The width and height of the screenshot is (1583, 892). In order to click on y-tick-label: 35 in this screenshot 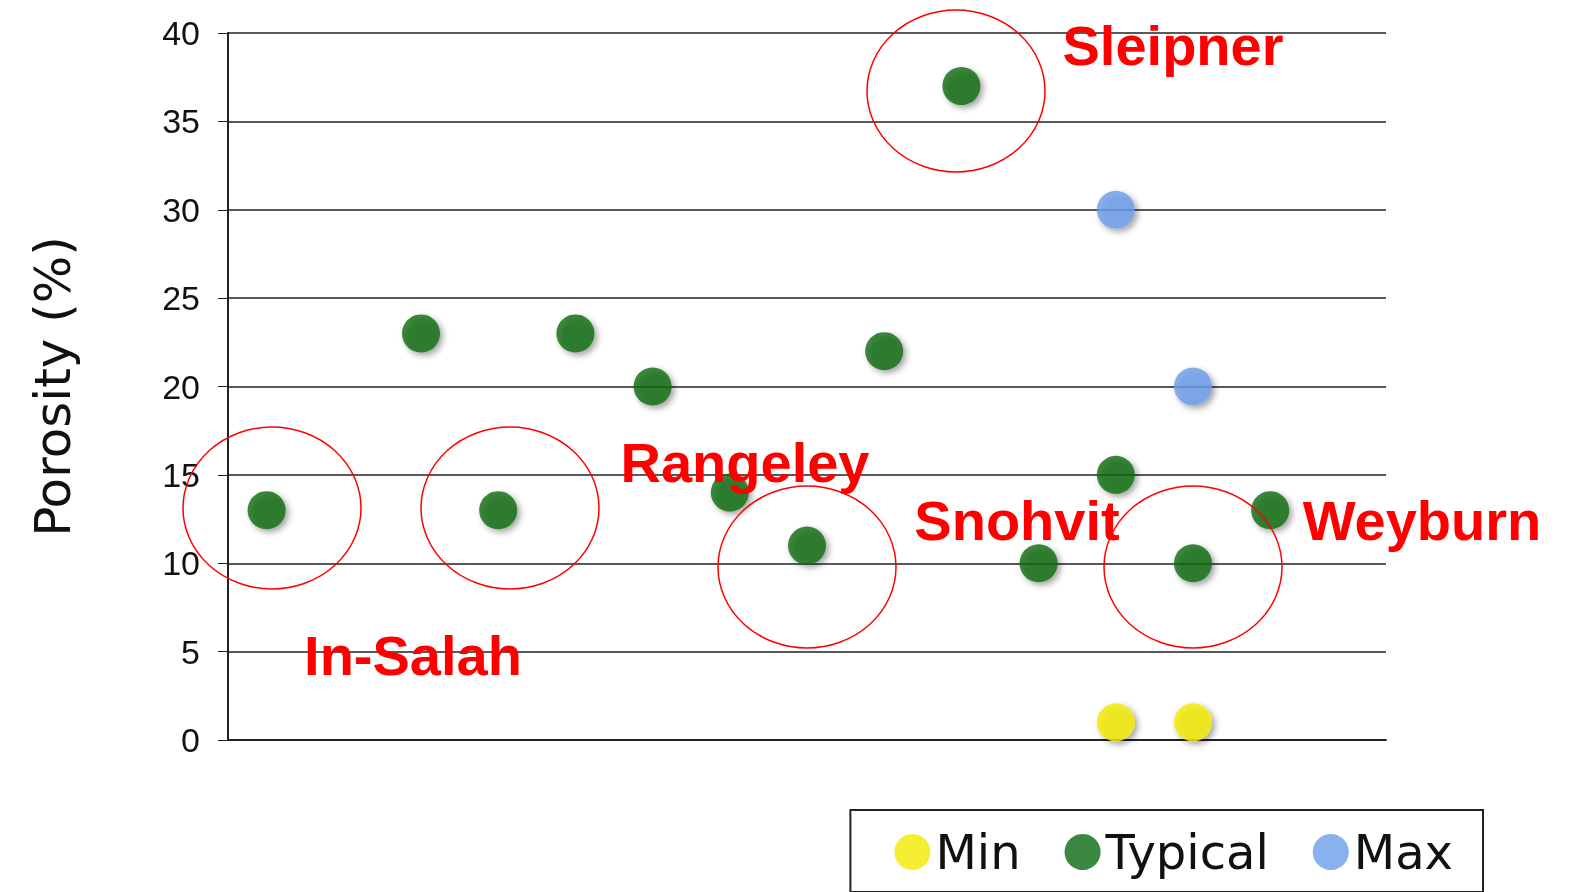, I will do `click(181, 121)`.